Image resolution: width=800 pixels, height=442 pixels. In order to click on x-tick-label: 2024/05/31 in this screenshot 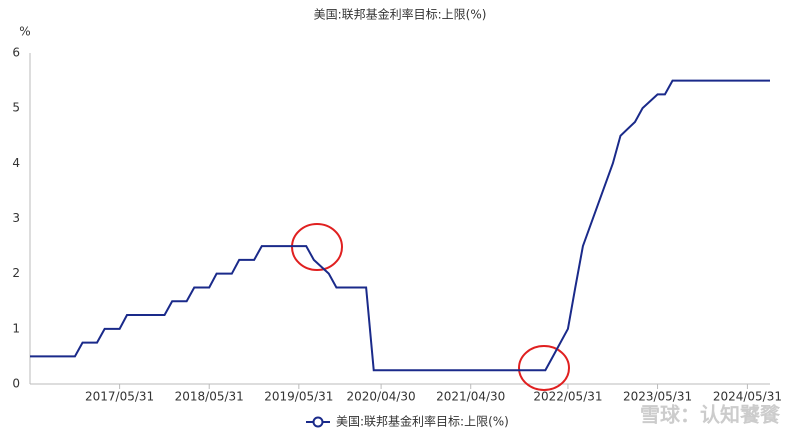, I will do `click(747, 397)`.